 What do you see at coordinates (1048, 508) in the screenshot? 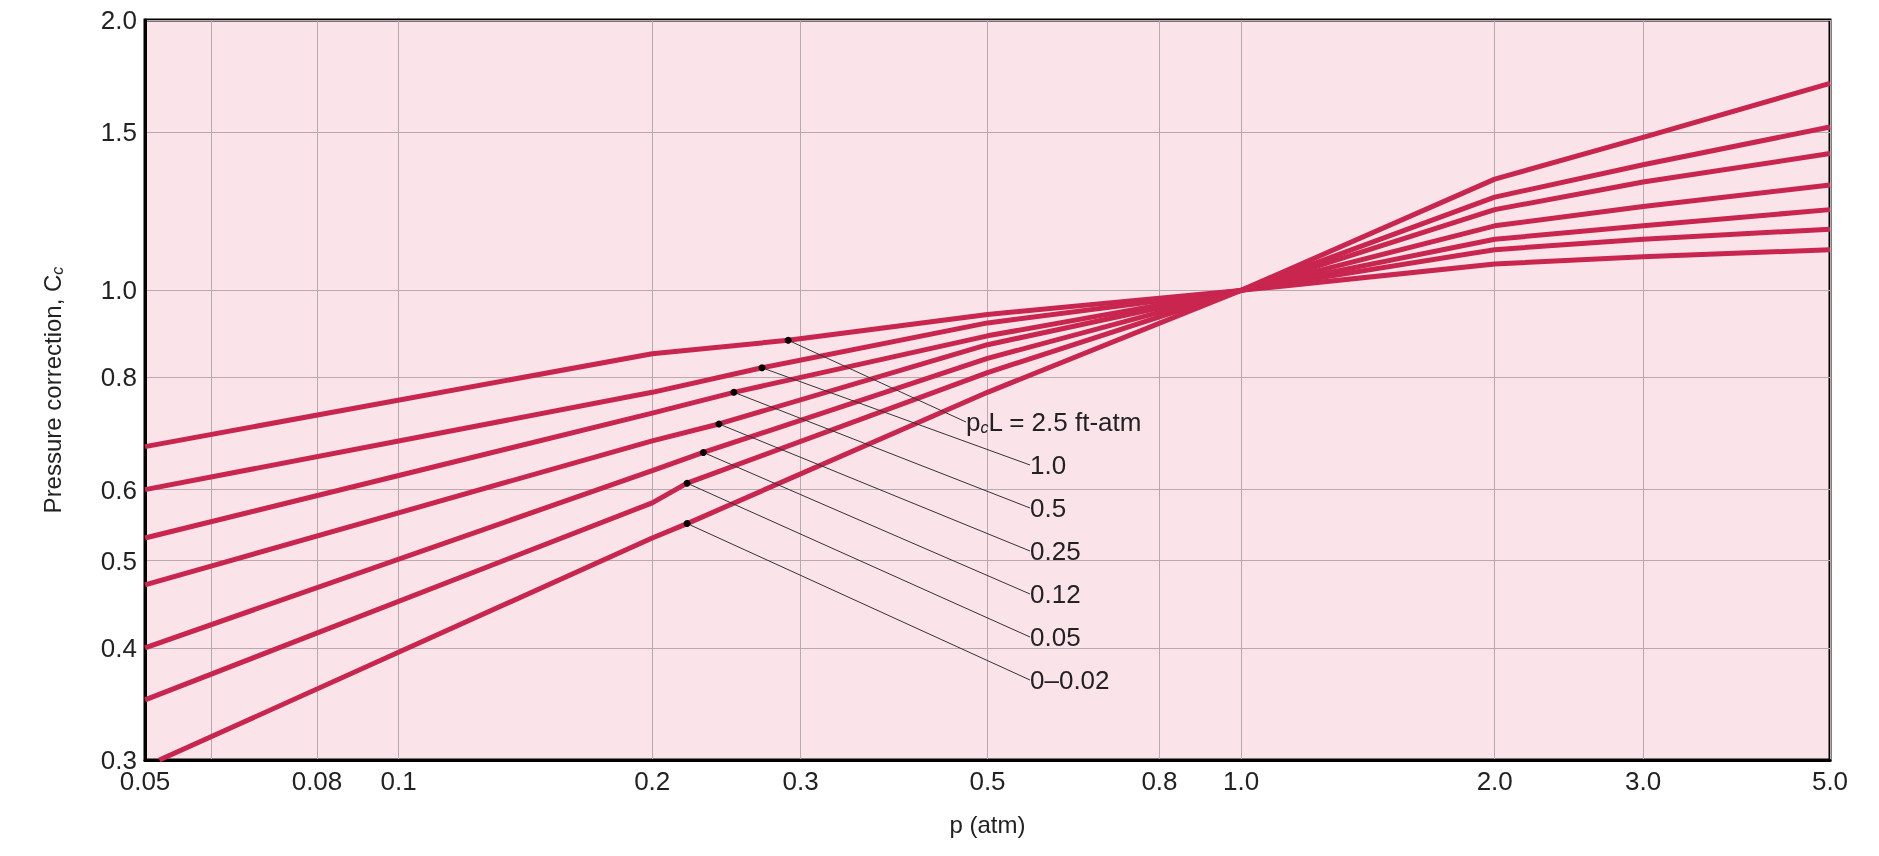
I see `text: 0.5` at bounding box center [1048, 508].